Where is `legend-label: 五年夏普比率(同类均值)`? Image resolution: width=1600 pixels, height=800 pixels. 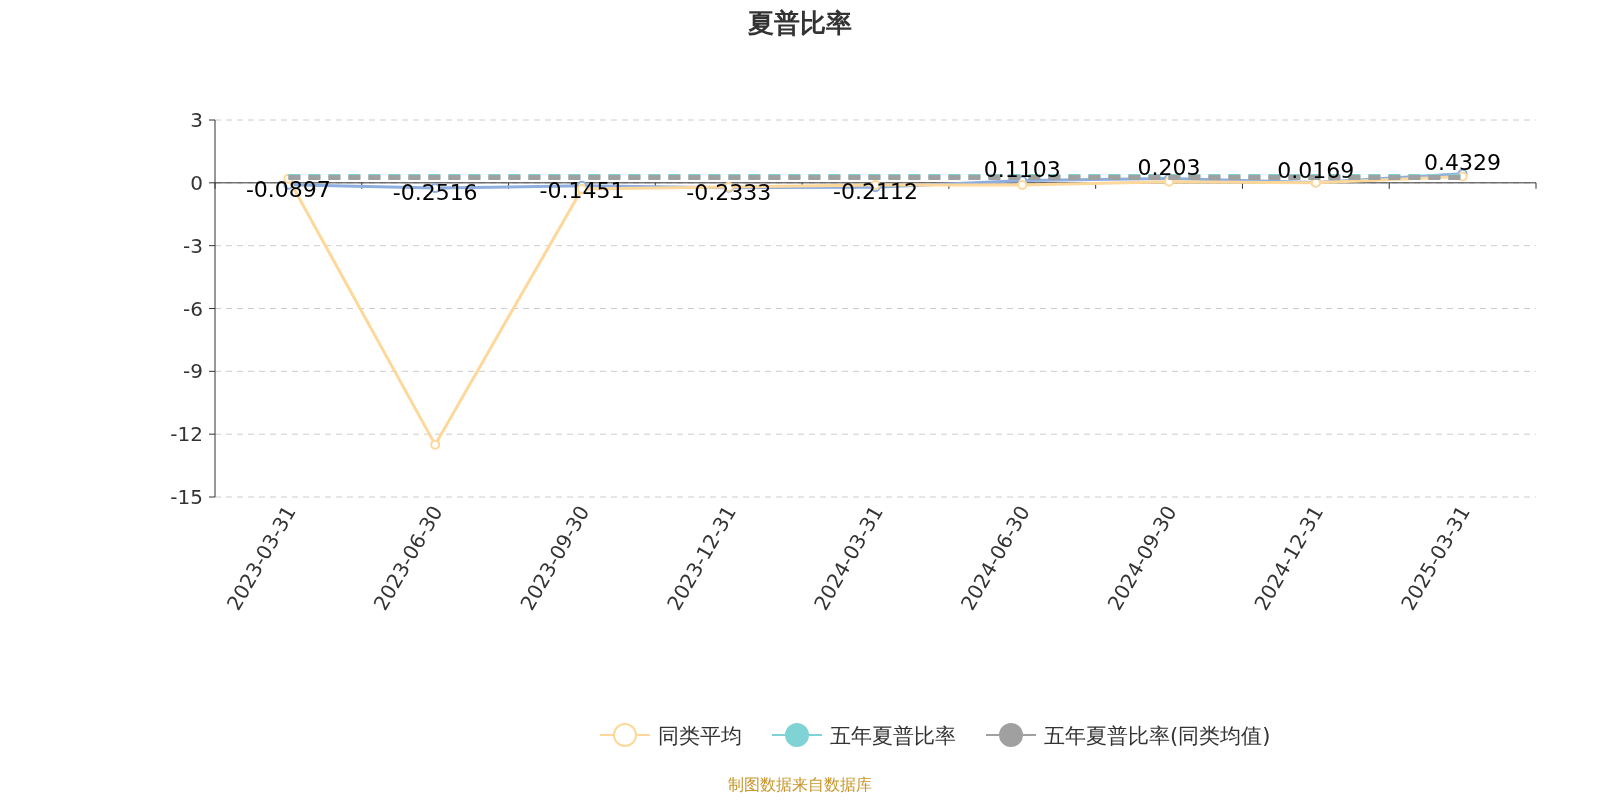
legend-label: 五年夏普比率(同类均值) is located at coordinates (1157, 736).